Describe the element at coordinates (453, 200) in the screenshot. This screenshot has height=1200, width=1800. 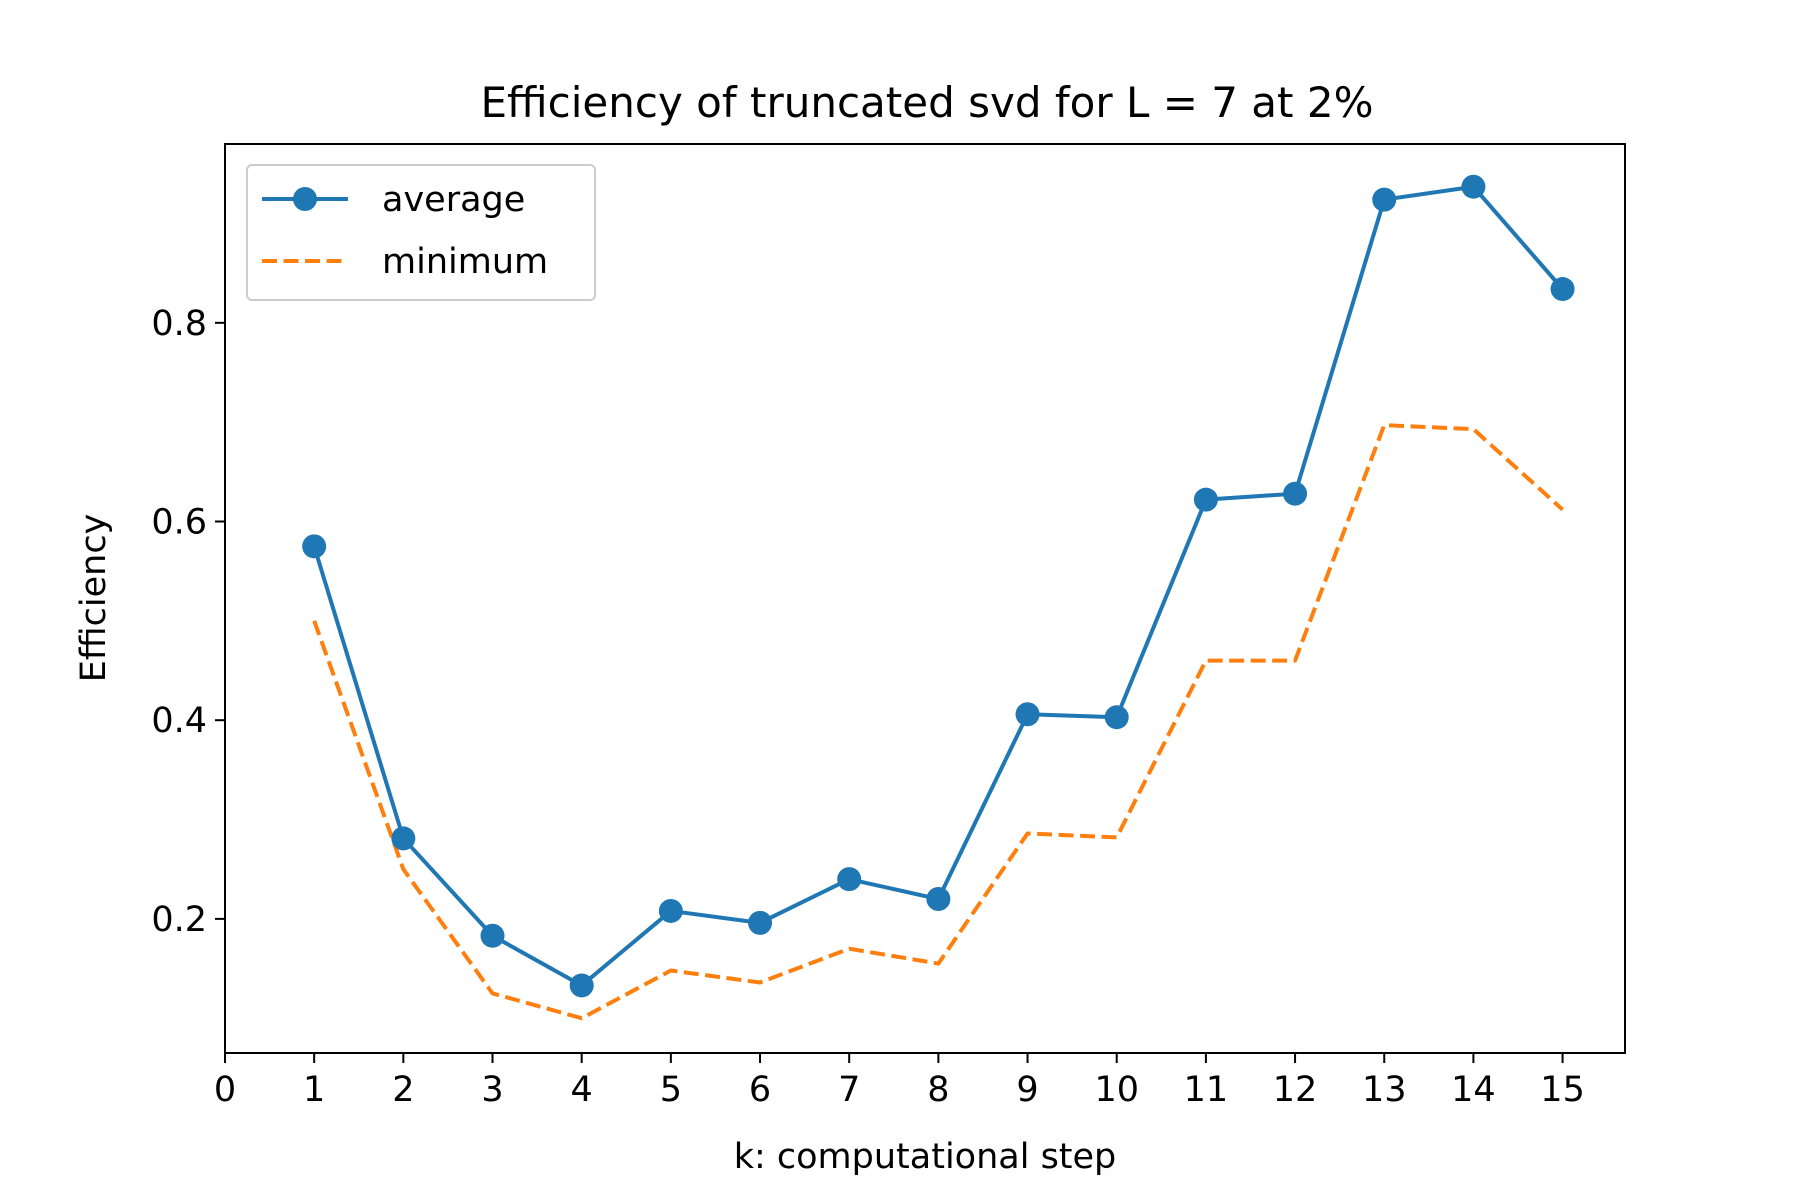
I see `legend-average-label: average` at that location.